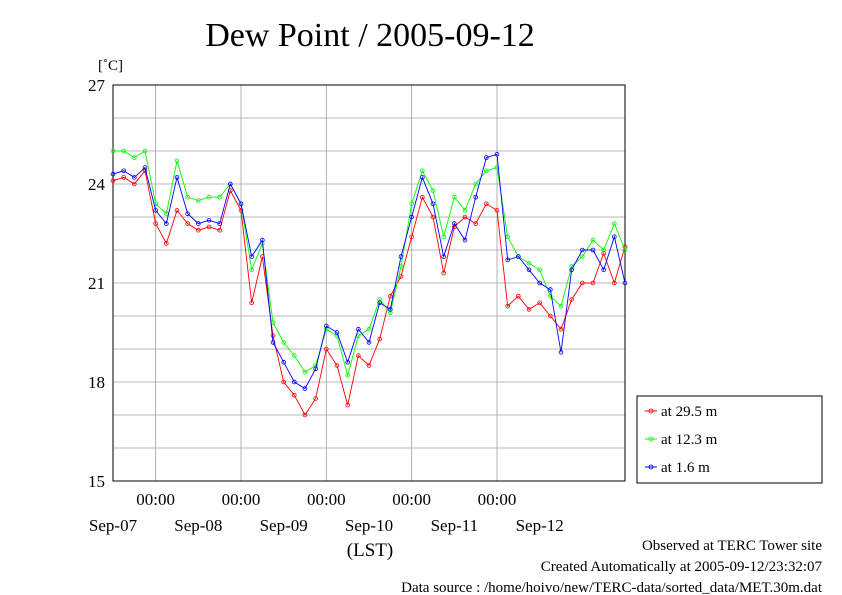  What do you see at coordinates (689, 440) in the screenshot?
I see `legend-label: at 12.3 m` at bounding box center [689, 440].